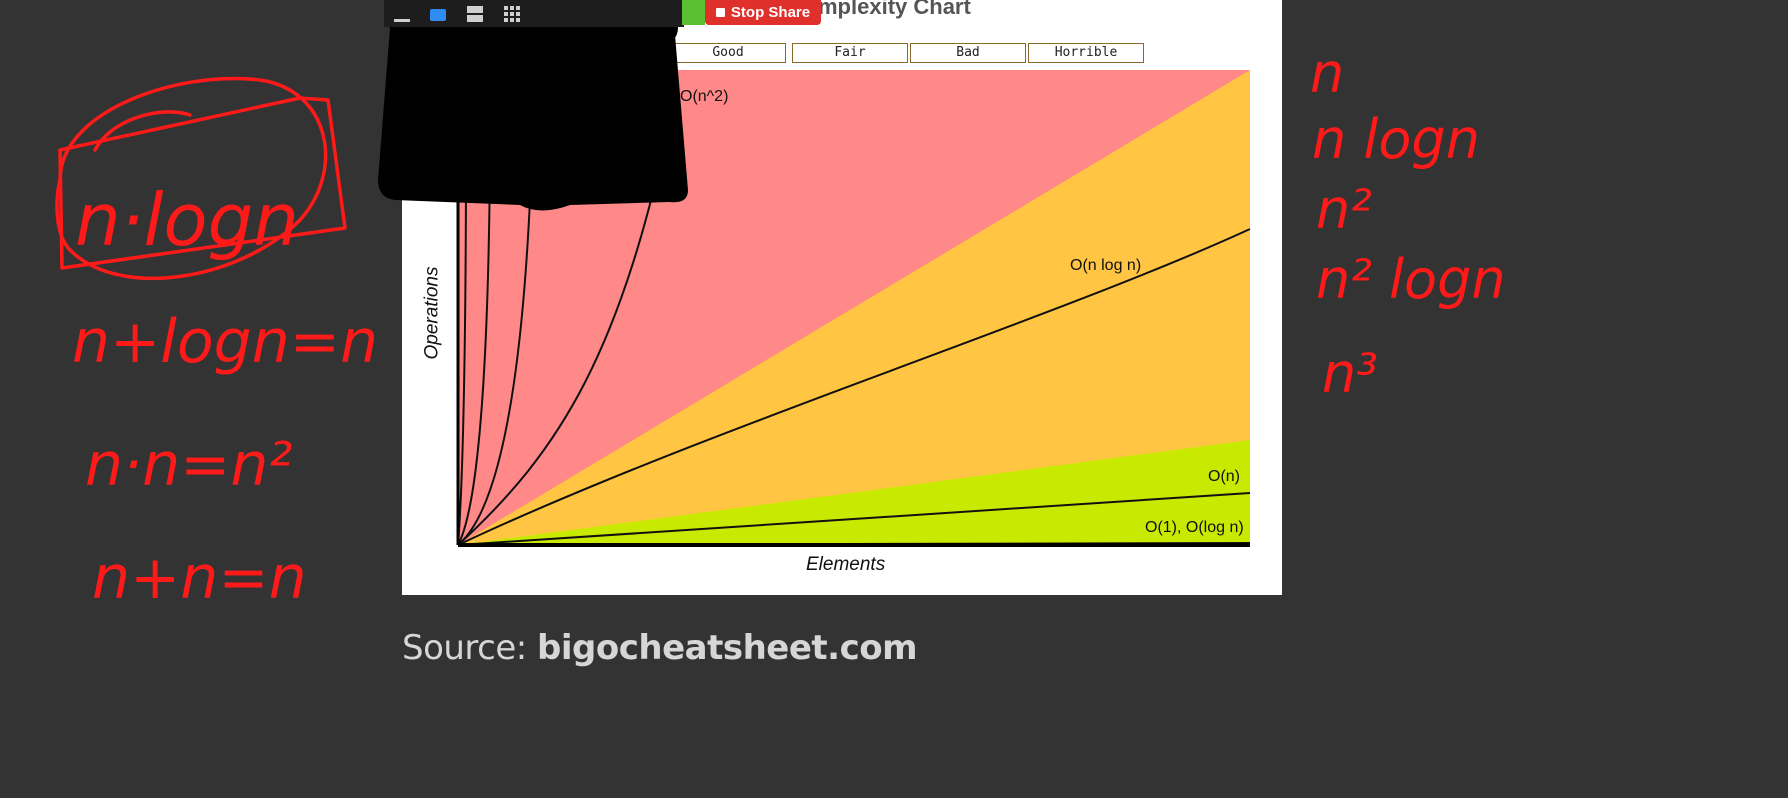  Describe the element at coordinates (533, 110) in the screenshot. I see `redaction-blob` at that location.